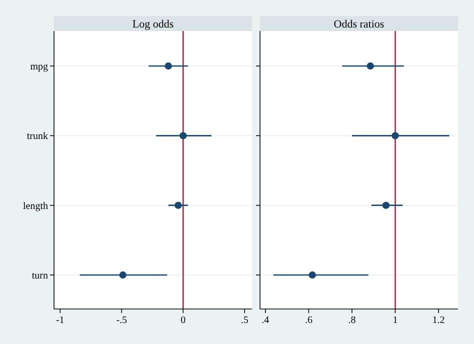 This screenshot has height=344, width=474. What do you see at coordinates (40, 276) in the screenshot?
I see `y-tick-label: turn` at bounding box center [40, 276].